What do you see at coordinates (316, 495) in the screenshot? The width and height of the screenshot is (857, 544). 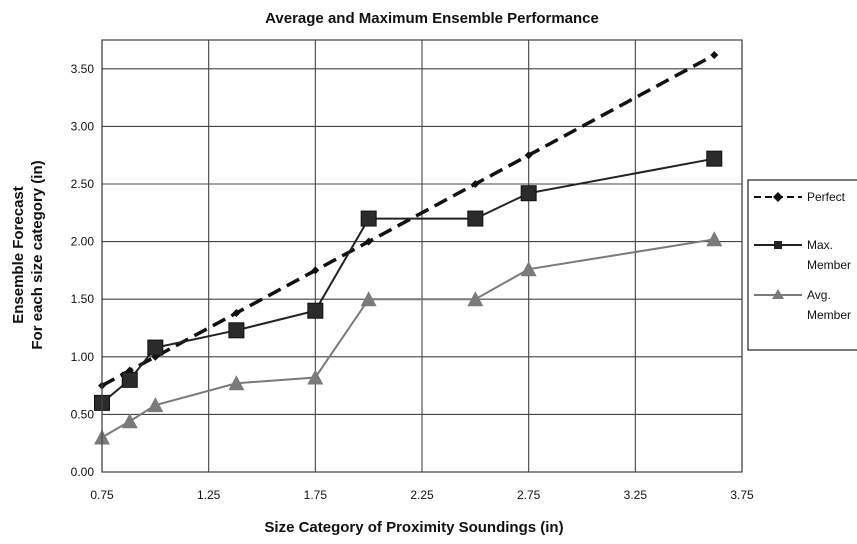 I see `x-tick-label: 1.75` at bounding box center [316, 495].